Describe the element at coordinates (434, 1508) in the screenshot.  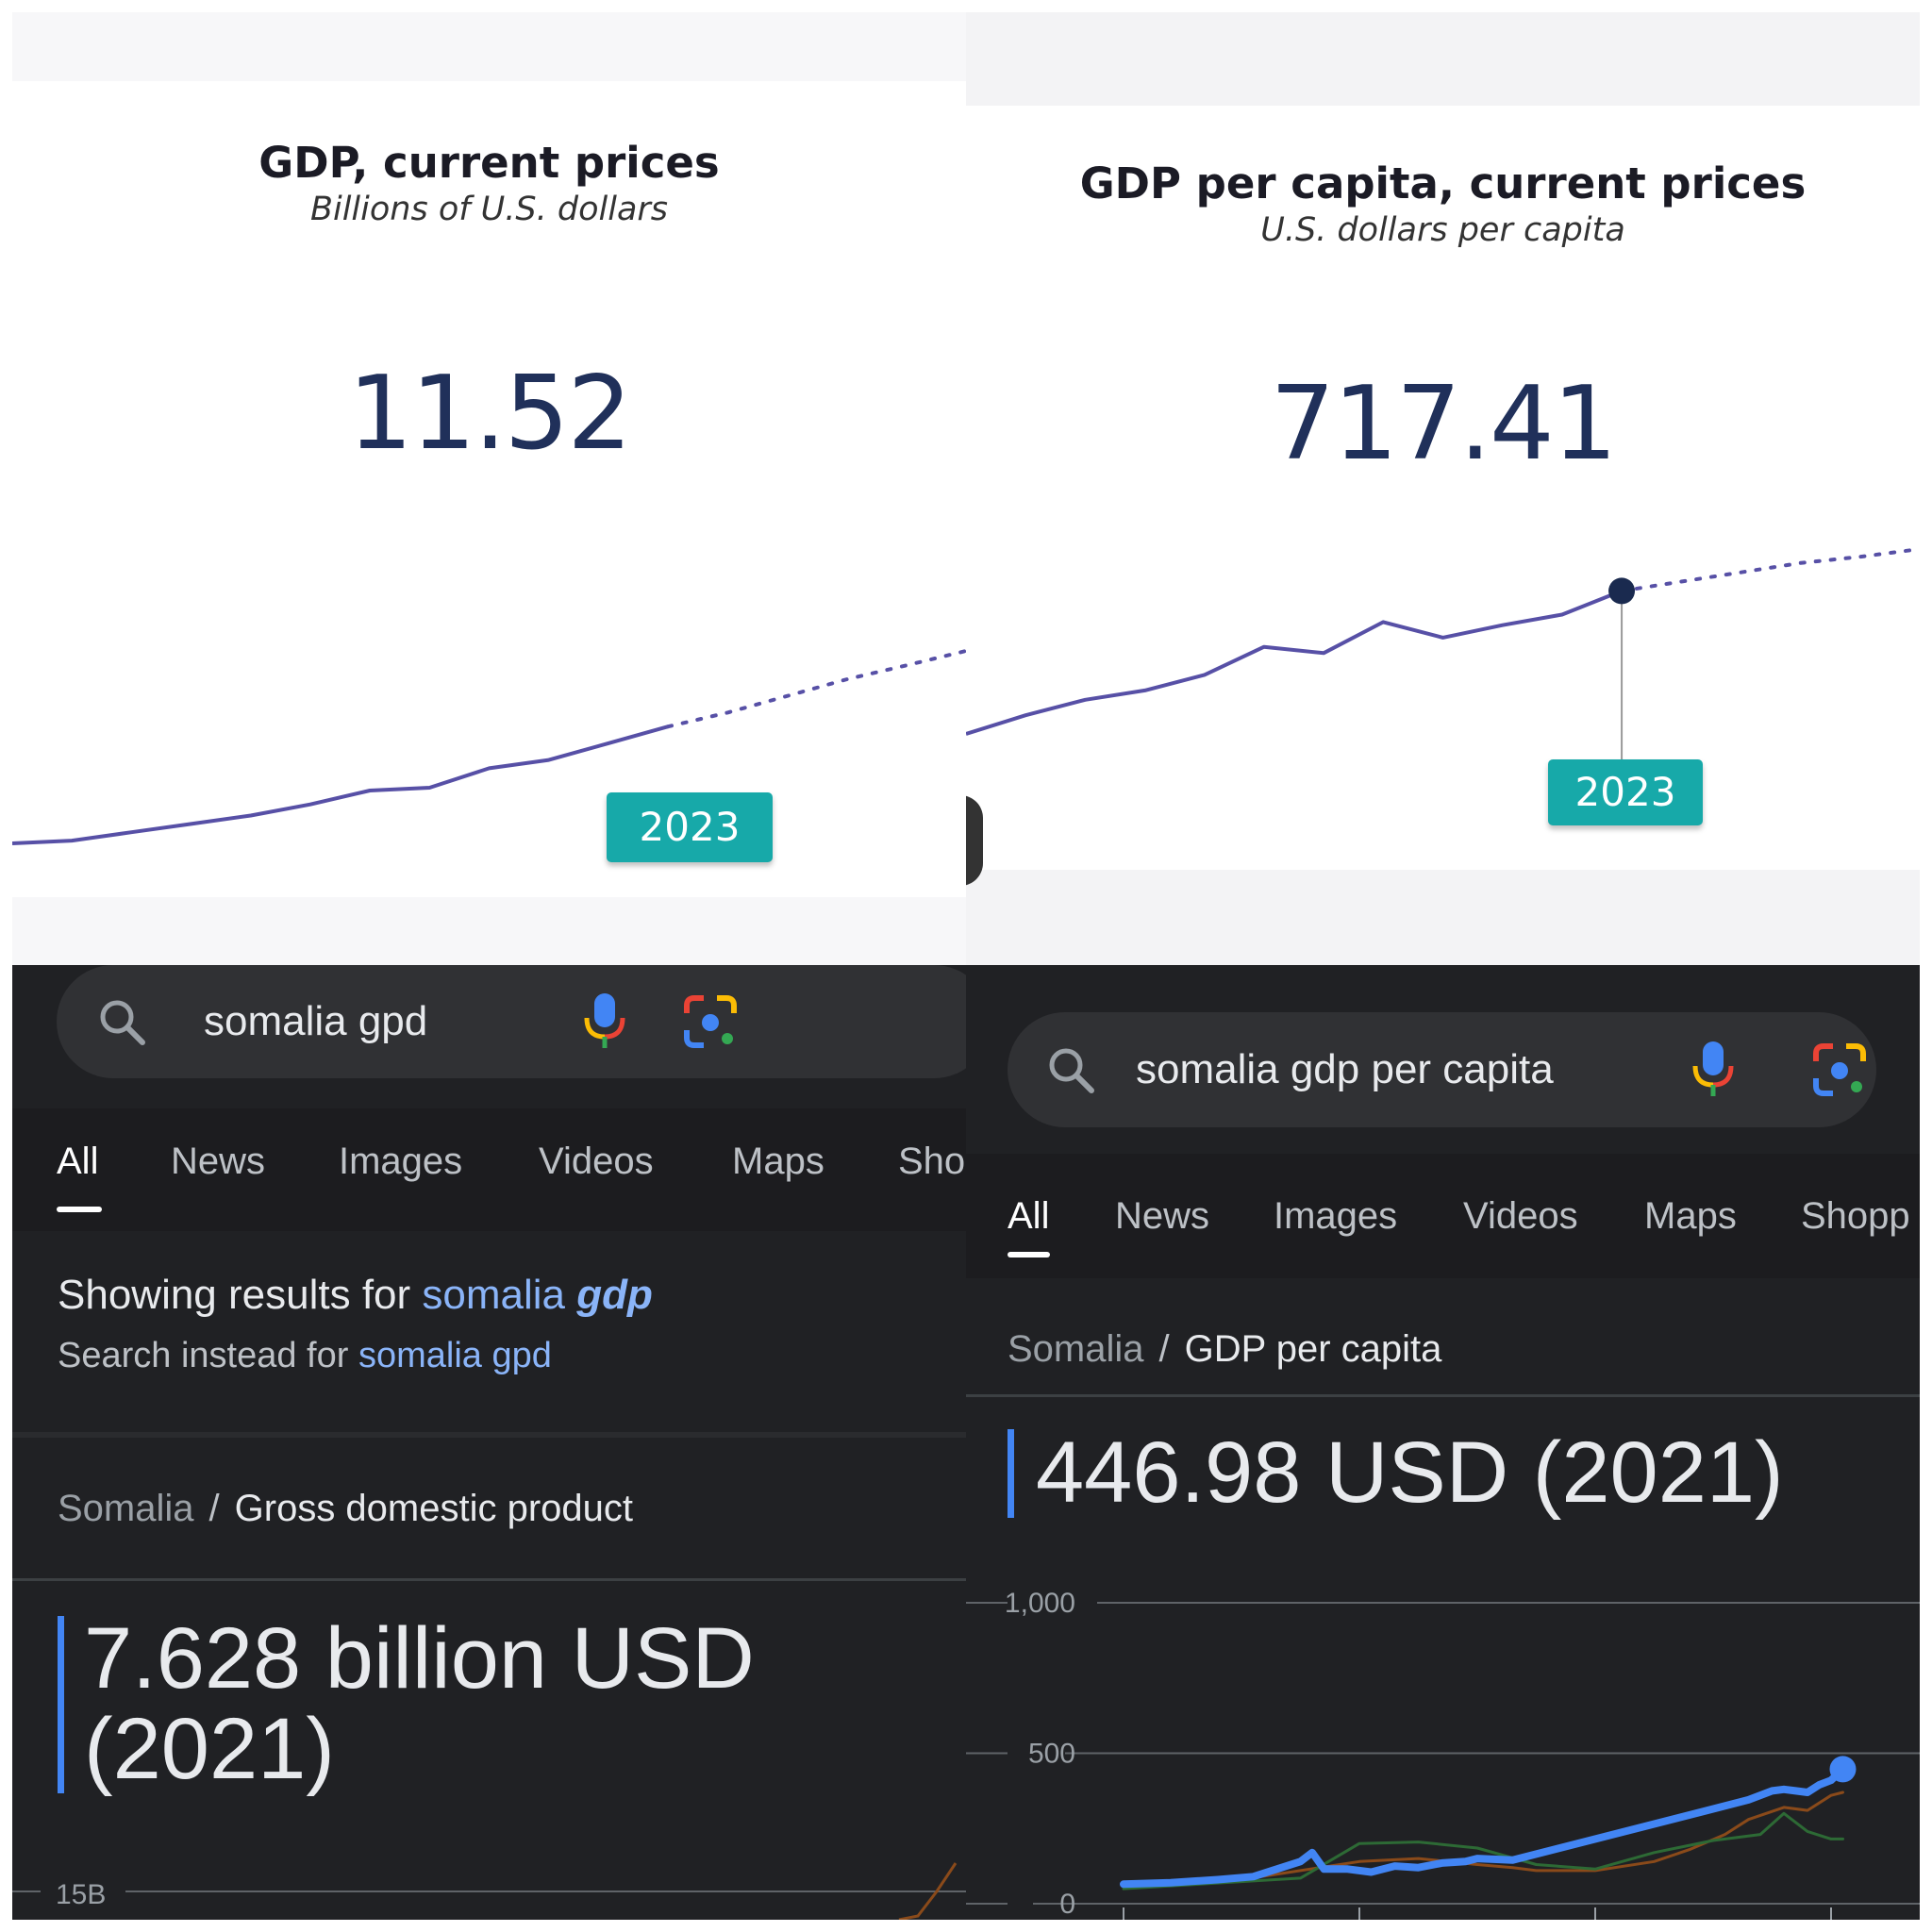
I see `breadcrumb-leaf: Gross domestic product` at that location.